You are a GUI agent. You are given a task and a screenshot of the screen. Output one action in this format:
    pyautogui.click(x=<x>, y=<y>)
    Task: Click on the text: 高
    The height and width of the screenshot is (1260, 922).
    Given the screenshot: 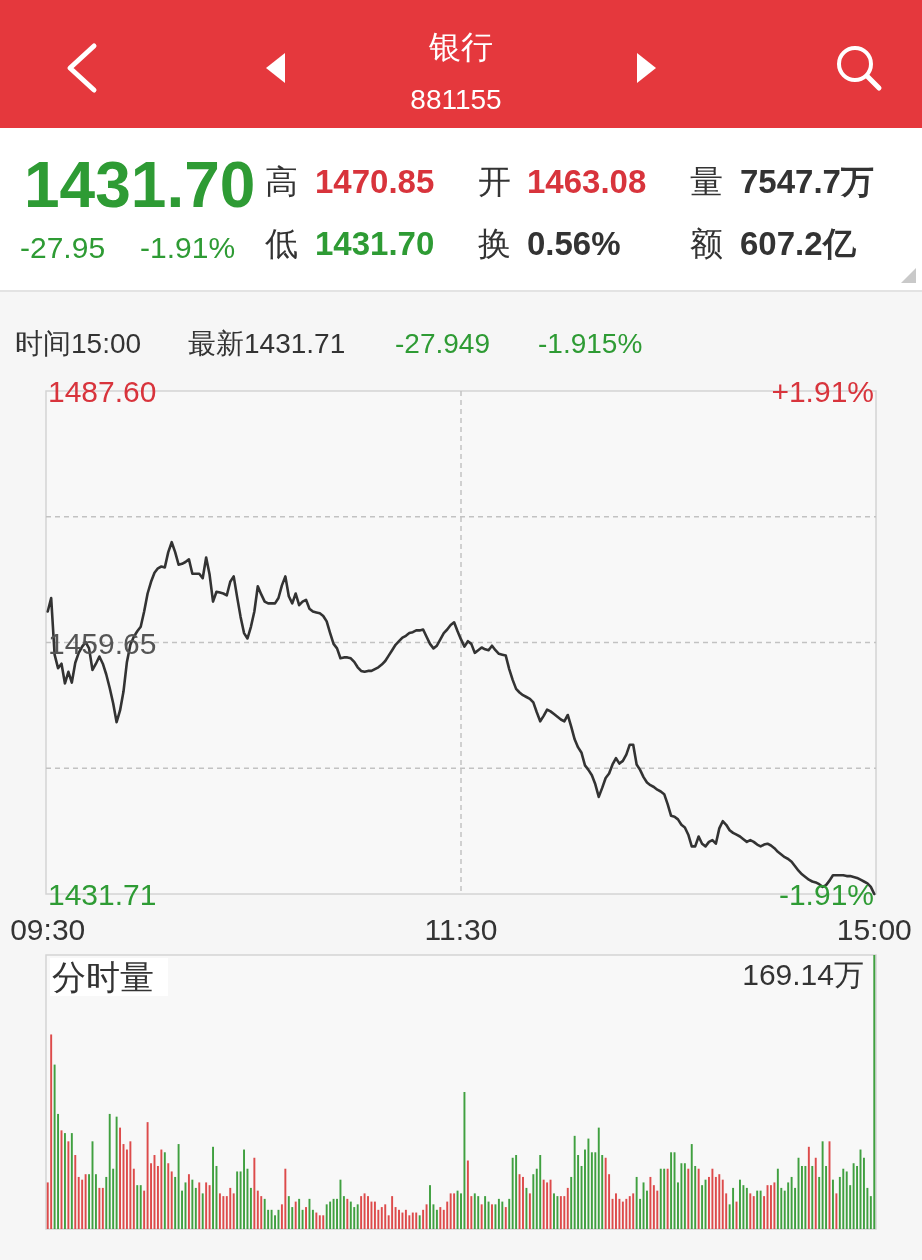 What is the action you would take?
    pyautogui.click(x=281, y=181)
    